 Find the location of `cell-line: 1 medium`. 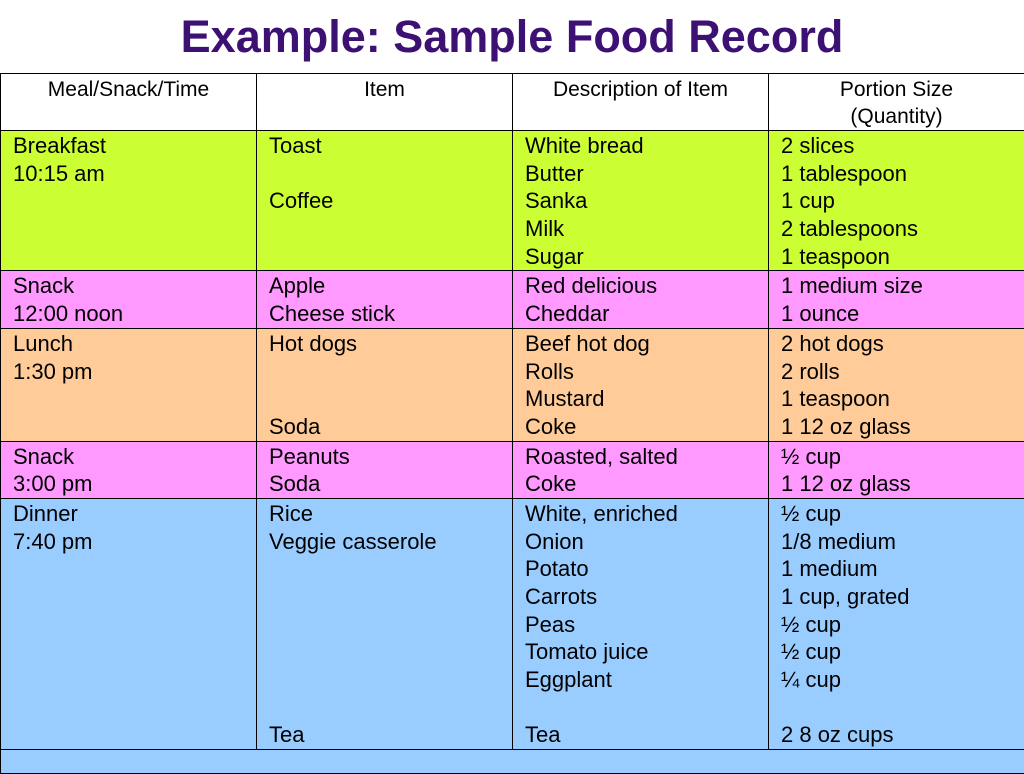

cell-line: 1 medium is located at coordinates (902, 569).